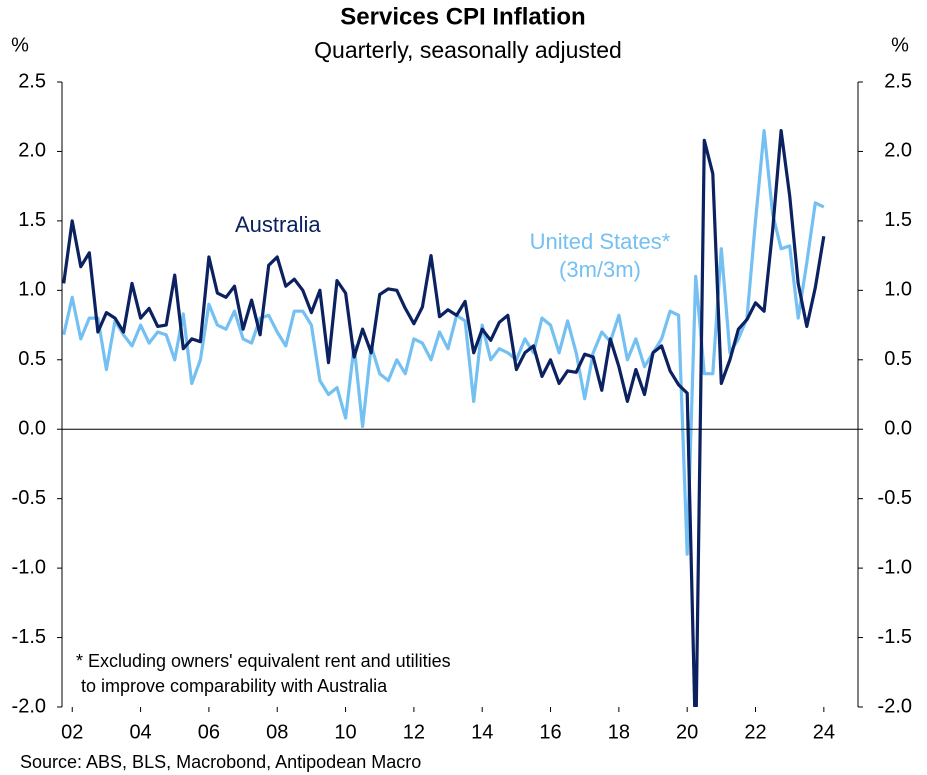 This screenshot has width=927, height=775. Describe the element at coordinates (550, 732) in the screenshot. I see `x-tick-label: 16` at that location.